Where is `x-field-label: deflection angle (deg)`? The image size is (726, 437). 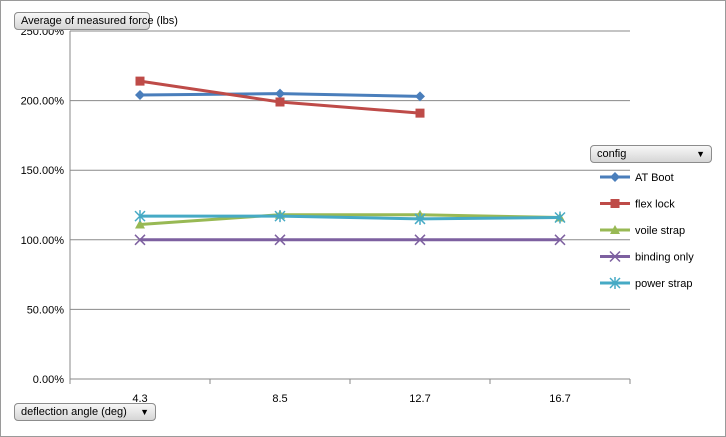
x-field-label: deflection angle (deg) is located at coordinates (74, 412).